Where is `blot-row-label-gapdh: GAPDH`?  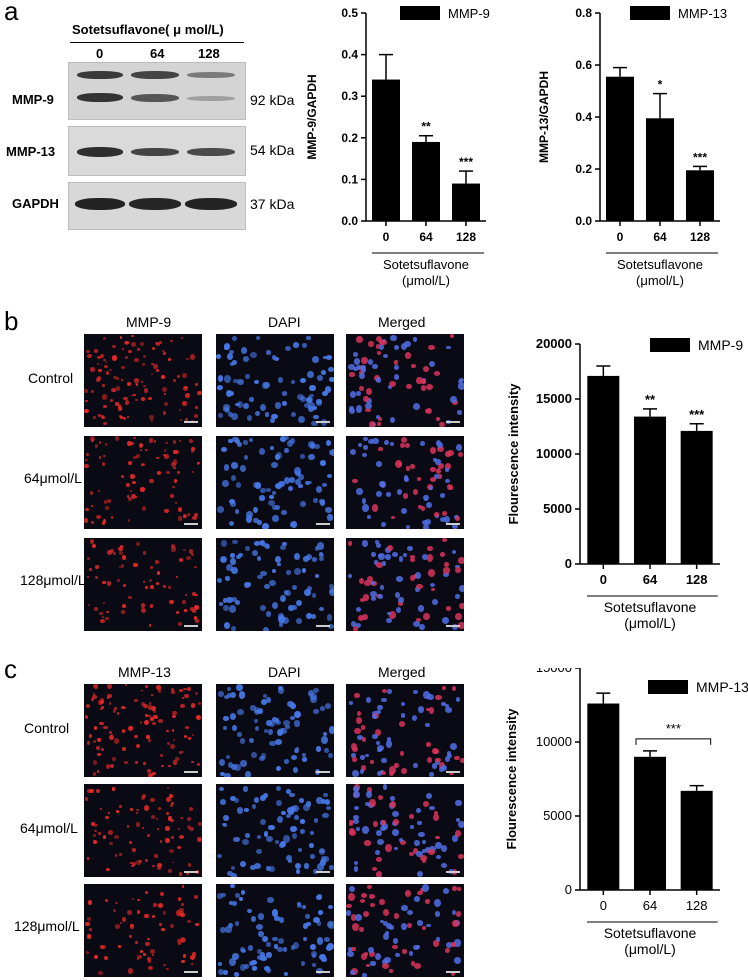 blot-row-label-gapdh: GAPDH is located at coordinates (35, 203).